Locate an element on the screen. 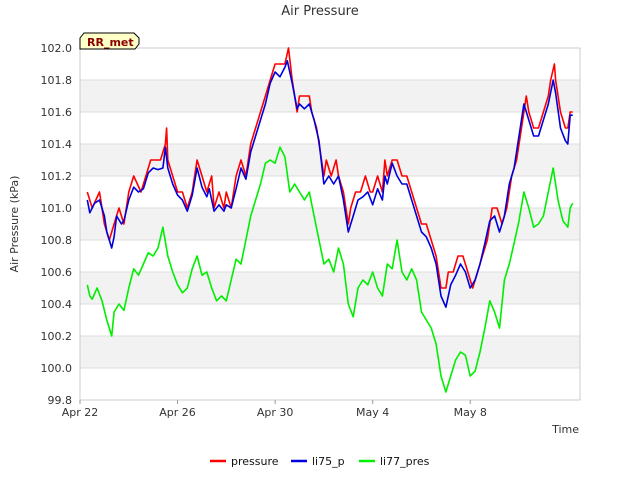  legend-label-li77_pres: li77_pres is located at coordinates (405, 461).